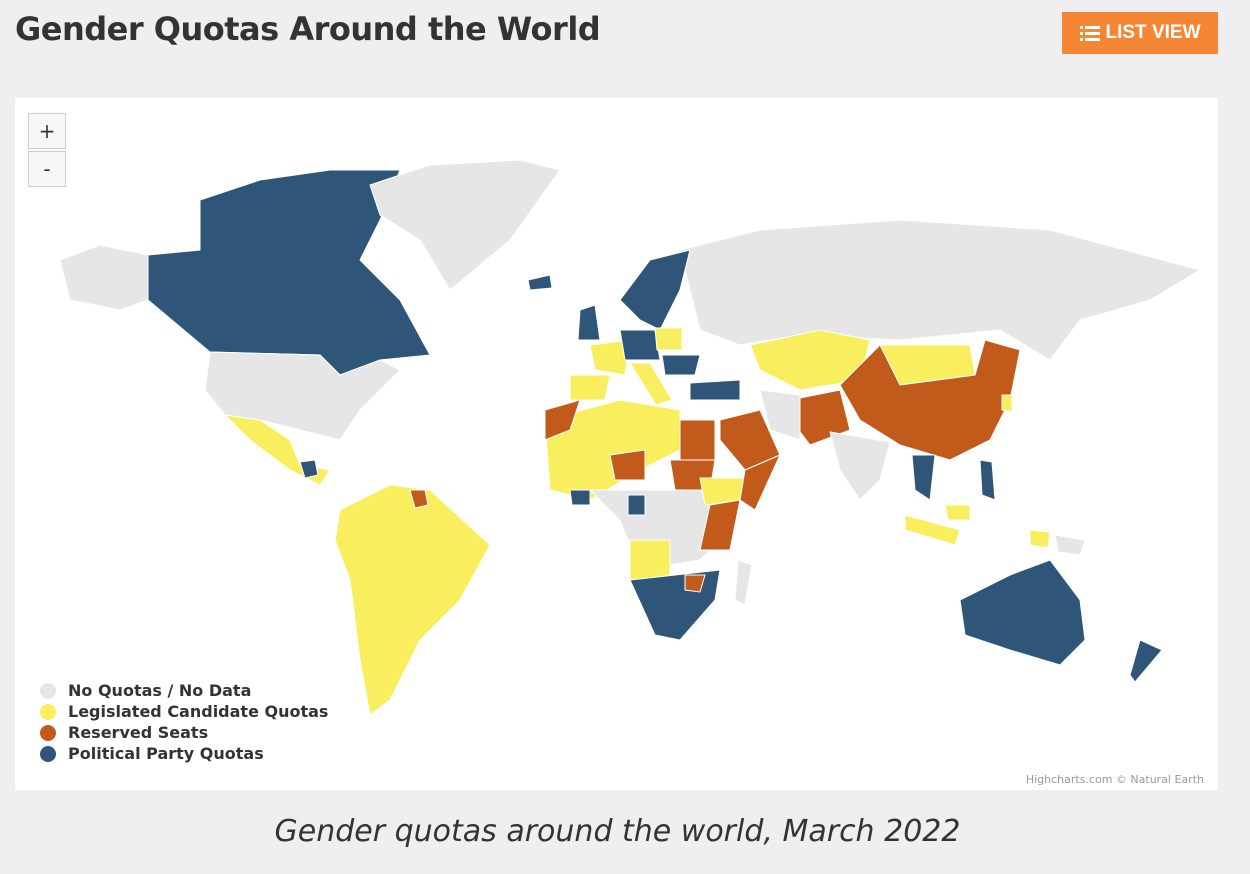  Describe the element at coordinates (1153, 32) in the screenshot. I see `button-label: LIST VIEW` at that location.